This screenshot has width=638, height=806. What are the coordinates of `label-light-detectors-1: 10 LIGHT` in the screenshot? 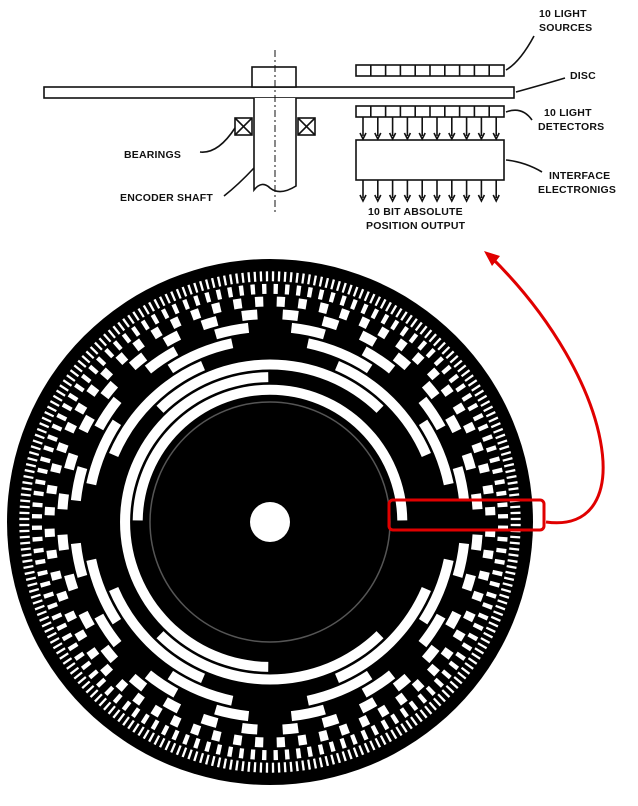 It's located at (568, 113).